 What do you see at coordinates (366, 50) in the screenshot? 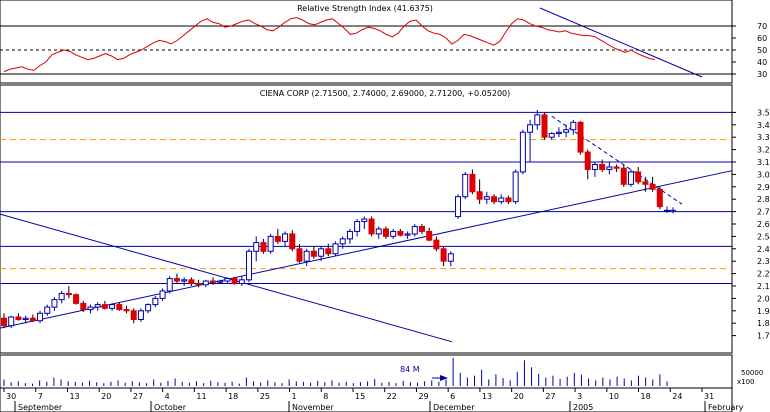
I see `rsi-grid` at bounding box center [366, 50].